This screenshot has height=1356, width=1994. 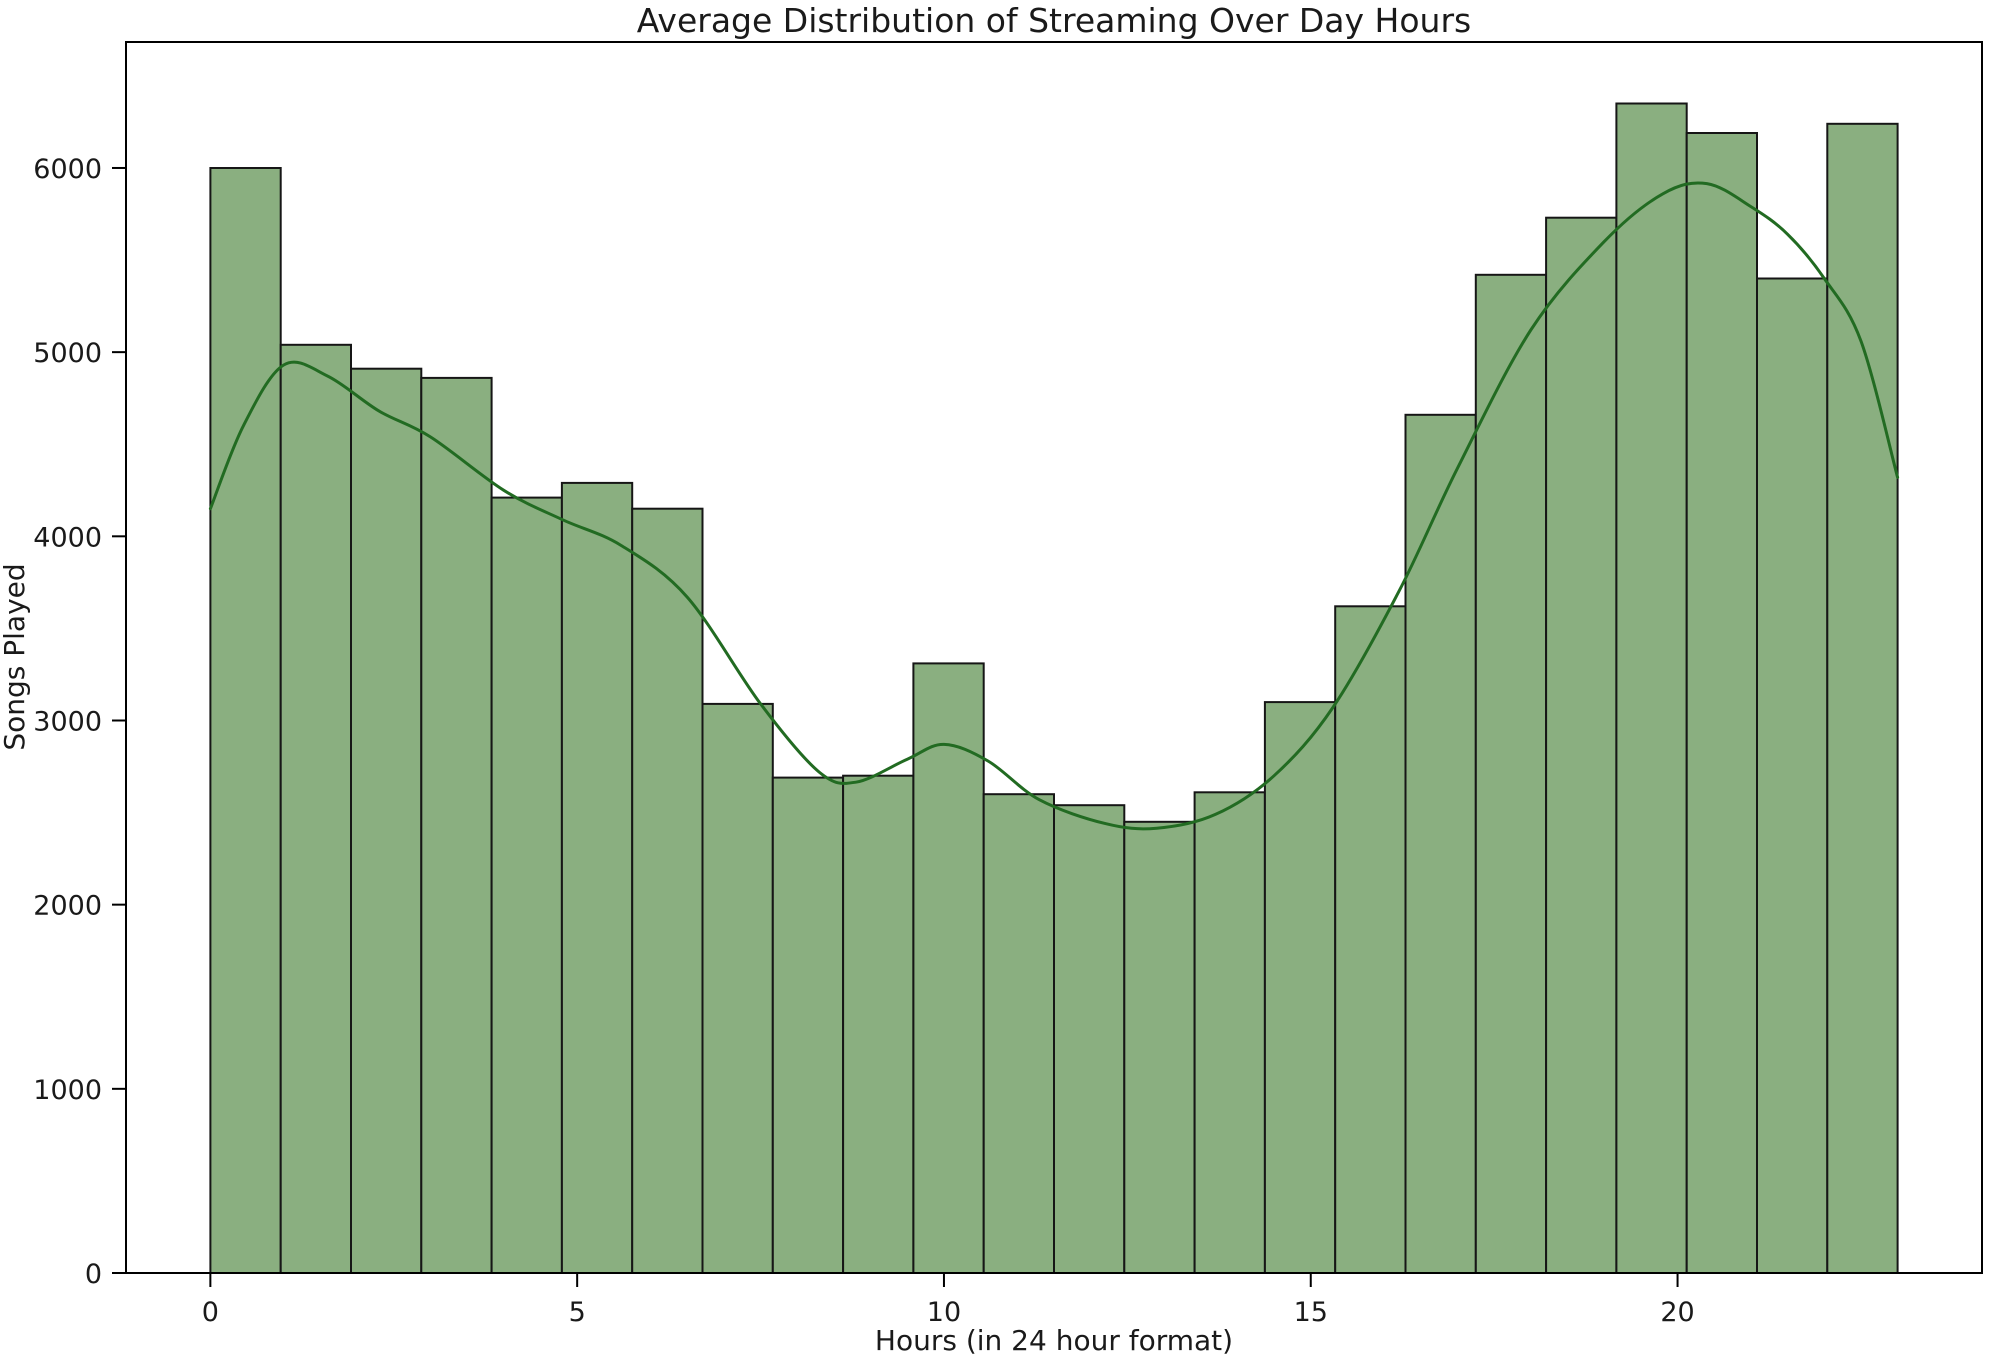 What do you see at coordinates (67, 721) in the screenshot?
I see `y-tick-label: 3000` at bounding box center [67, 721].